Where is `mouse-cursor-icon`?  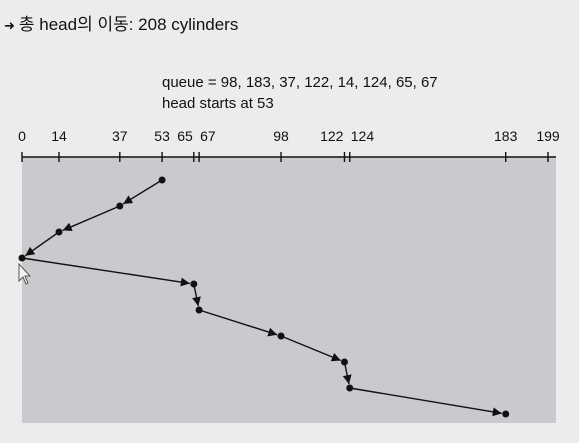
mouse-cursor-icon is located at coordinates (25, 273).